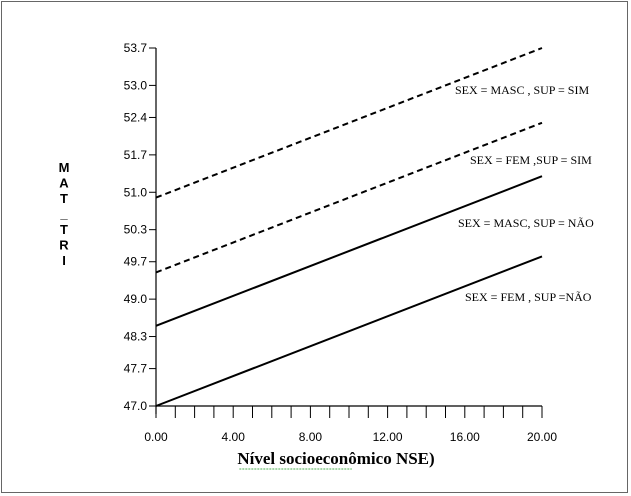 Image resolution: width=631 pixels, height=496 pixels. I want to click on y-axis-label-letter: _, so click(63, 214).